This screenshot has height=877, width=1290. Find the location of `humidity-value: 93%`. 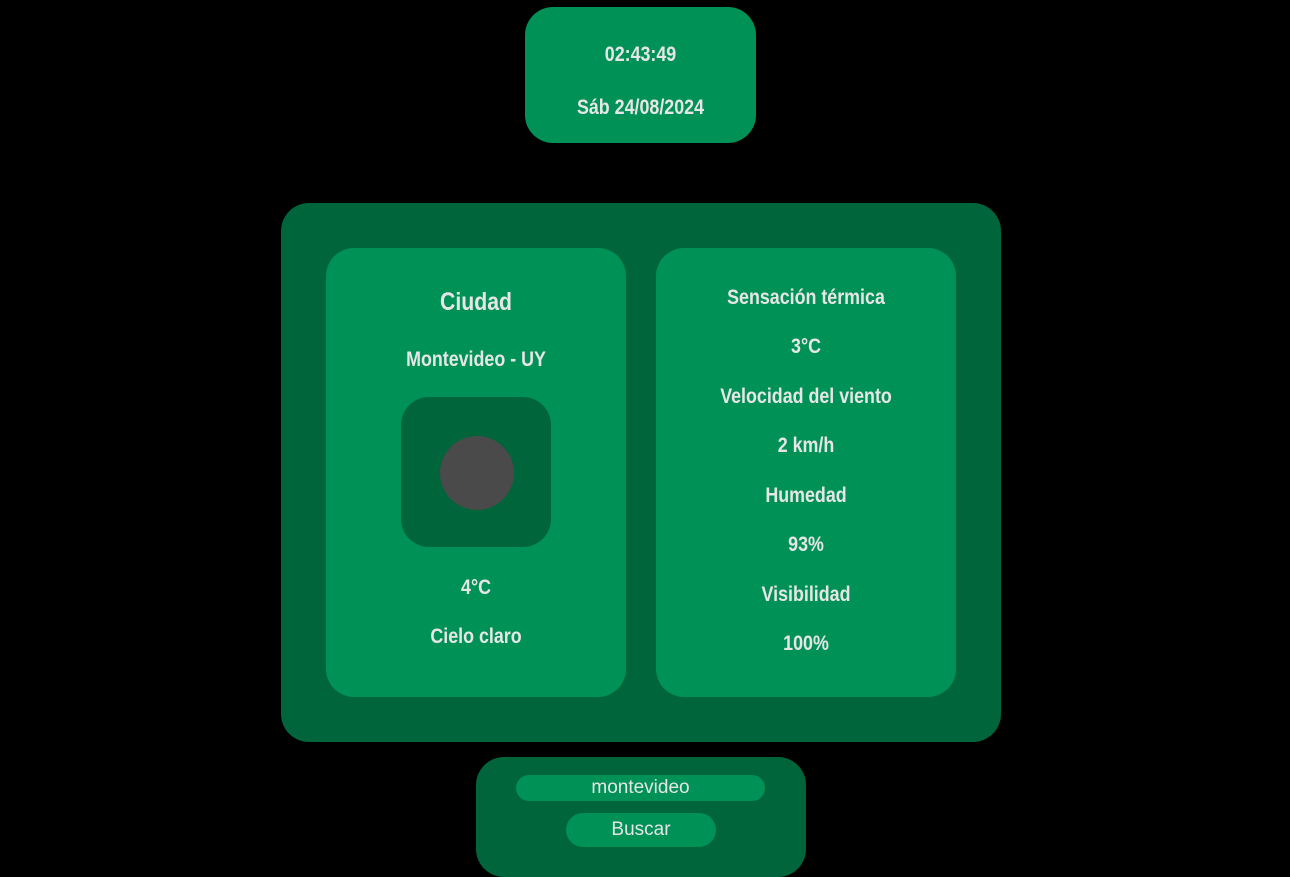

humidity-value: 93% is located at coordinates (806, 544).